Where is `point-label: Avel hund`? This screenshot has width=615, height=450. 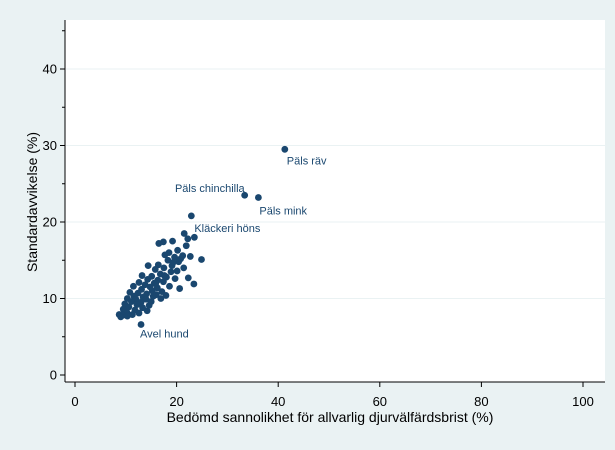 point-label: Avel hund is located at coordinates (164, 335).